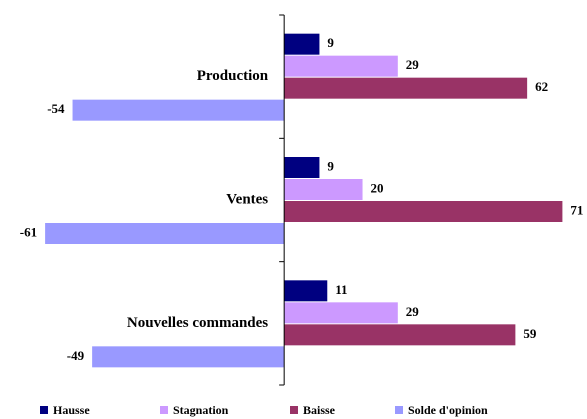 Image resolution: width=587 pixels, height=419 pixels. I want to click on data-label: -49, so click(76, 355).